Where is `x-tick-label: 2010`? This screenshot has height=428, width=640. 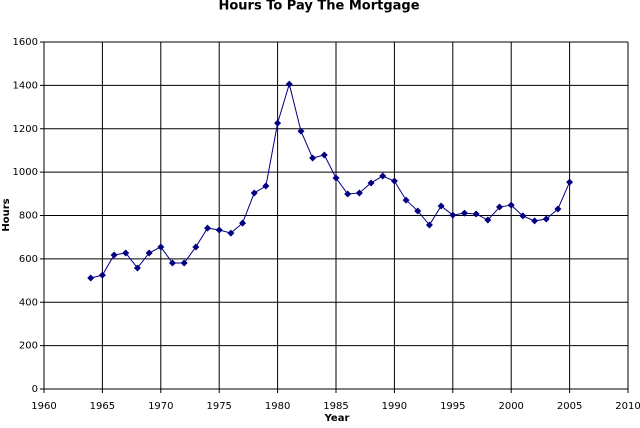 x-tick-label: 2010 is located at coordinates (627, 406).